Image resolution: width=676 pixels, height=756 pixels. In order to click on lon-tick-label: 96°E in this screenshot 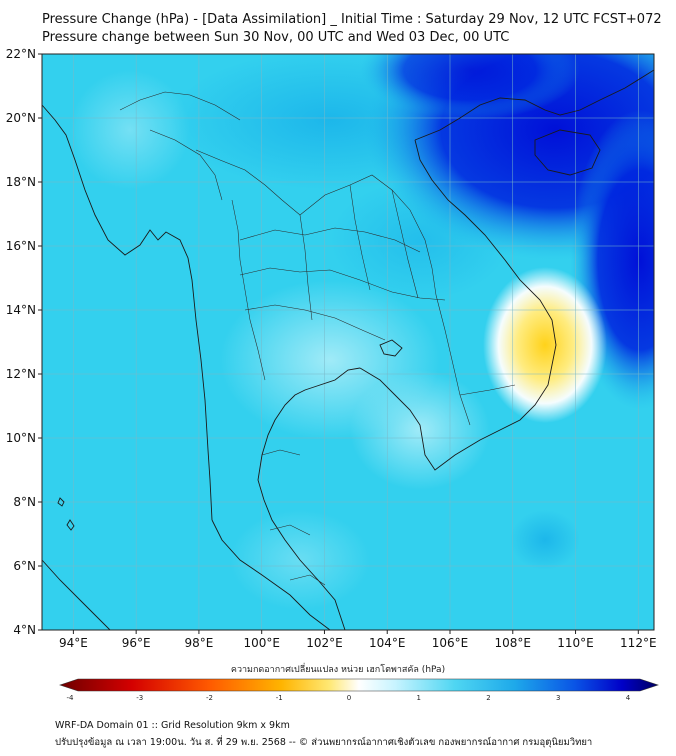, I will do `click(136, 643)`.